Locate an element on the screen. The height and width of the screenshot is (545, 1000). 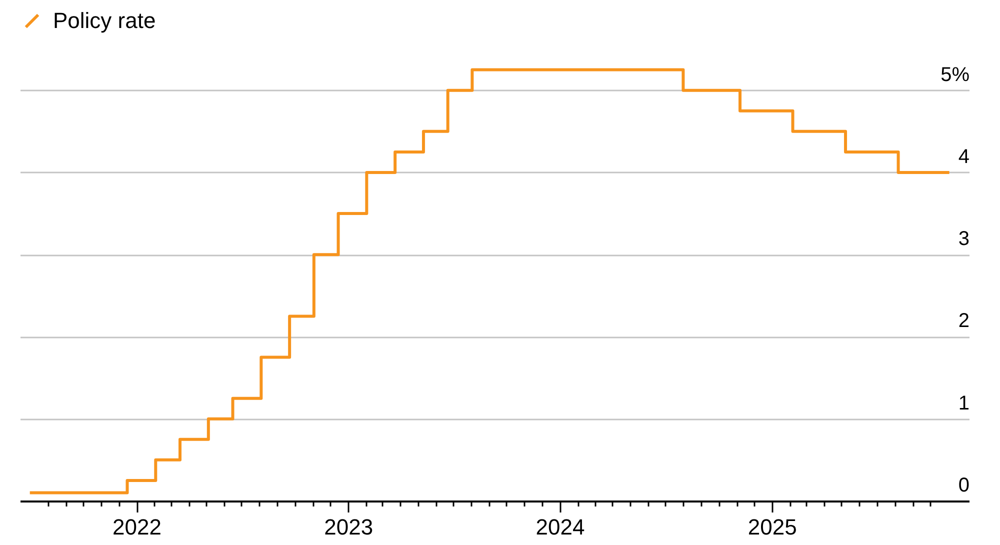
y-tick-label: 1 is located at coordinates (964, 403).